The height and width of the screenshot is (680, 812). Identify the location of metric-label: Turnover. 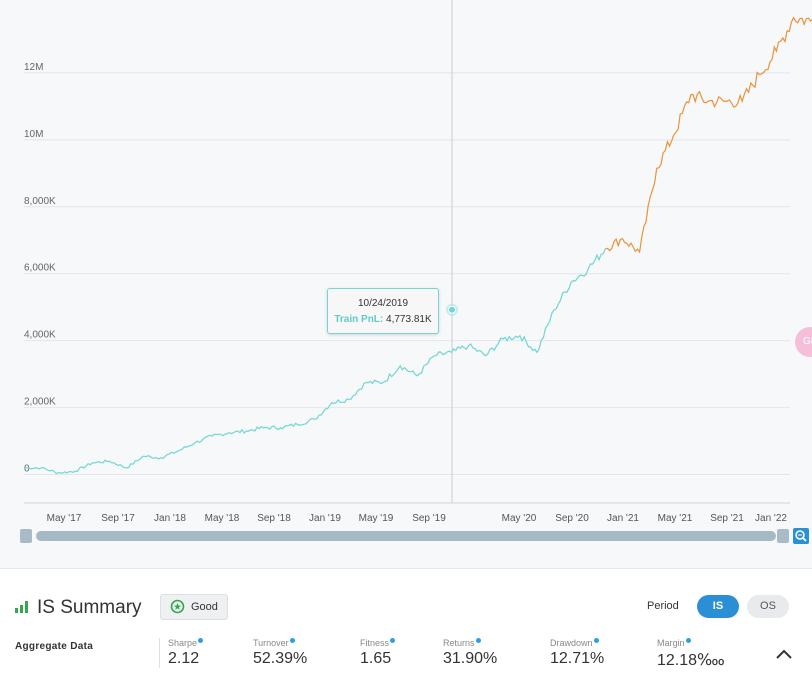
(274, 643).